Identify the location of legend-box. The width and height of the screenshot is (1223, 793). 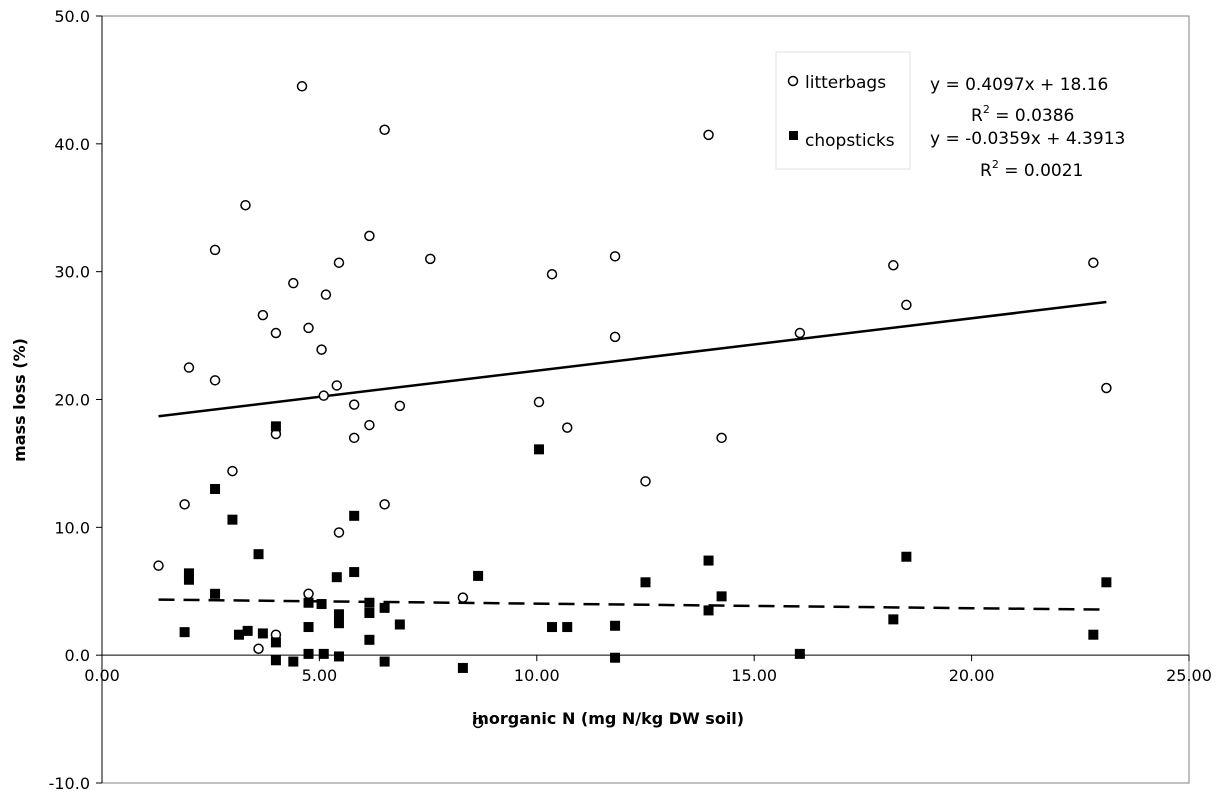
(843, 110).